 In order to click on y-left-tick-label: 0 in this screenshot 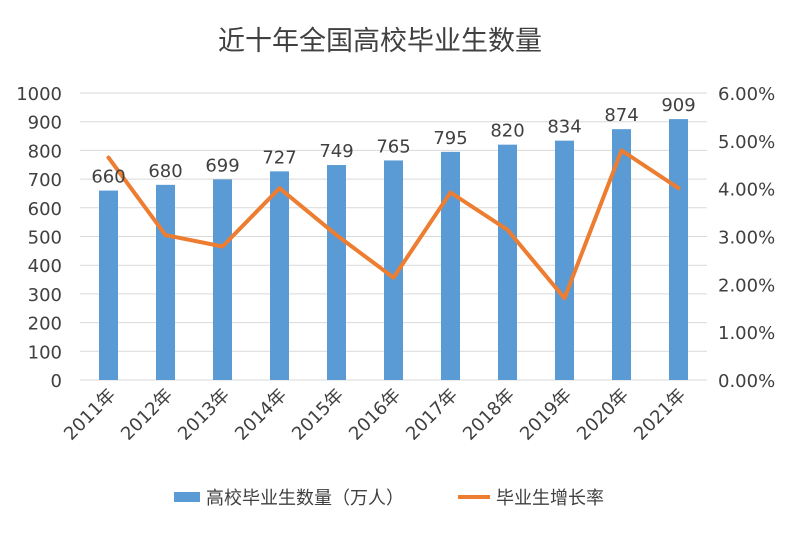, I will do `click(56, 381)`.